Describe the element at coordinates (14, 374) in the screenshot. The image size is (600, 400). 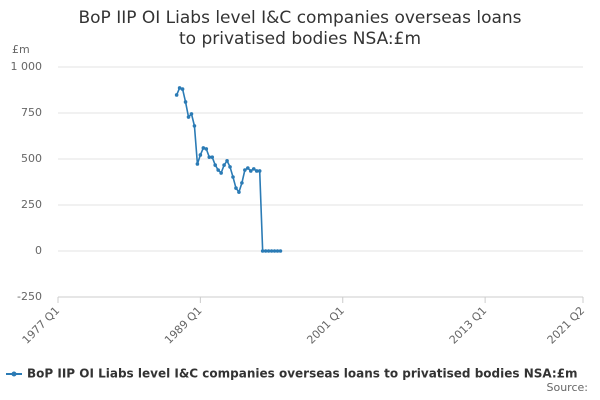
I see `legend-marker` at that location.